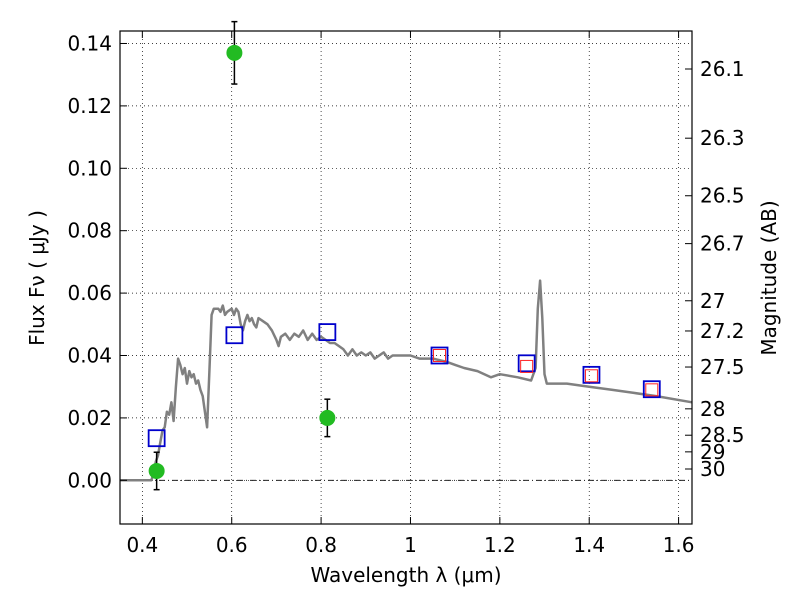 The height and width of the screenshot is (600, 800). I want to click on y-axis-ticks: 0.00 0.02 0.04 0.06 0.08 0.10 0.12 0.14, so click(97, 261).